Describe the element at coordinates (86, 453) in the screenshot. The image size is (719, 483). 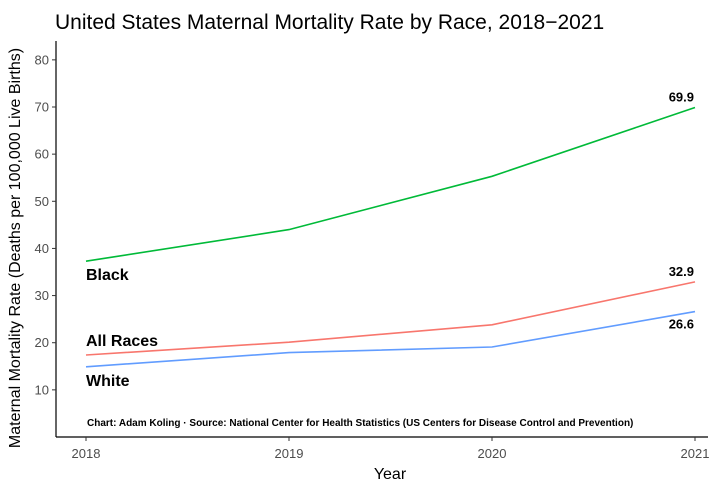
I see `x-tick-label: 2018` at that location.